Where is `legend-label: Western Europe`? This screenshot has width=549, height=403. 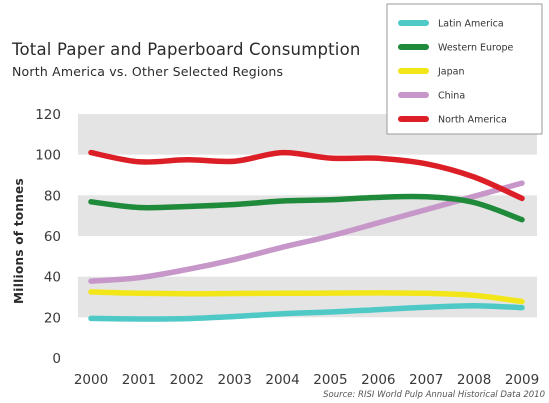
legend-label: Western Europe is located at coordinates (476, 48).